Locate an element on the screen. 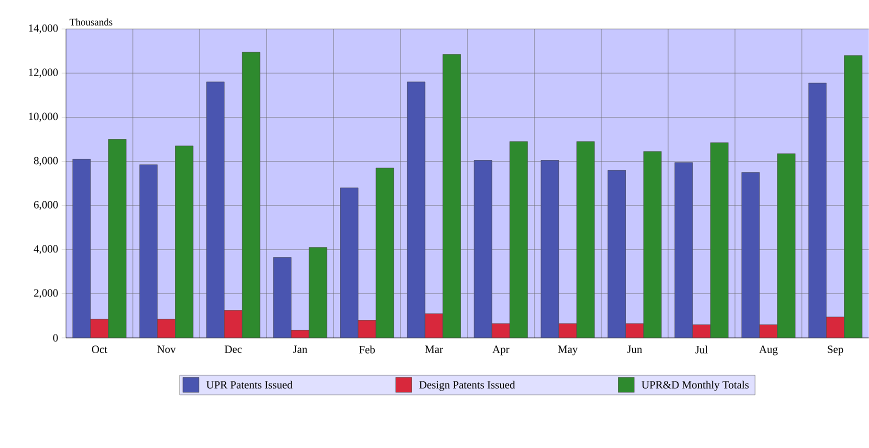  x-tick-label: Dec is located at coordinates (233, 350).